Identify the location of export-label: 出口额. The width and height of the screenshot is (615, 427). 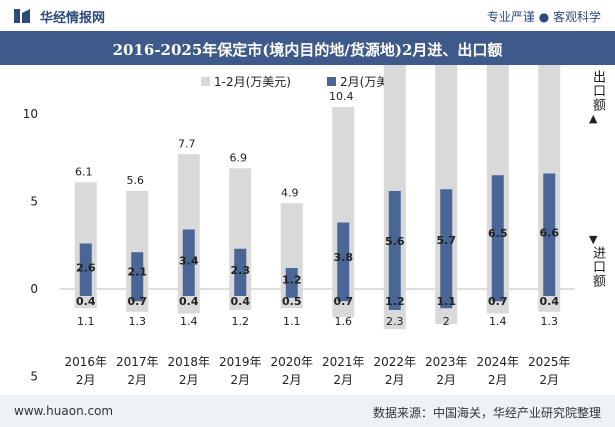
(597, 91).